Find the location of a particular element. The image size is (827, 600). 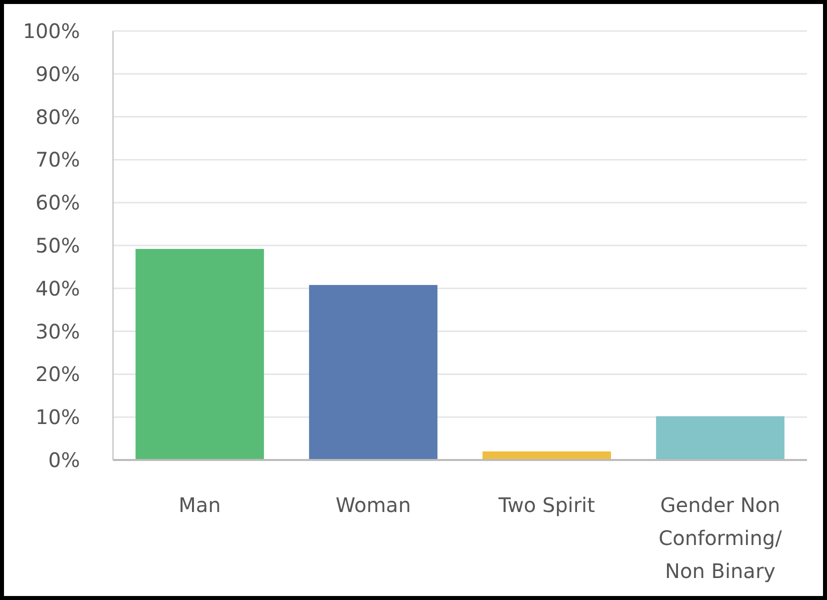

x-tick-label: Two Spirit is located at coordinates (547, 505).